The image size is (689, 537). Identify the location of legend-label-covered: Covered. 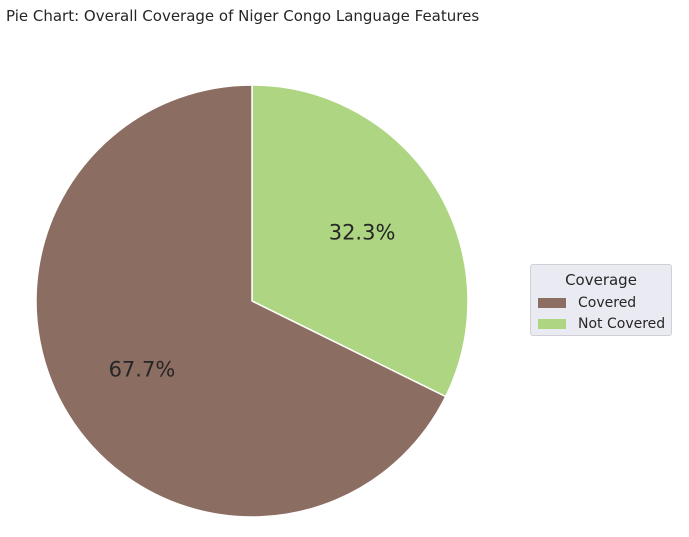
(607, 303).